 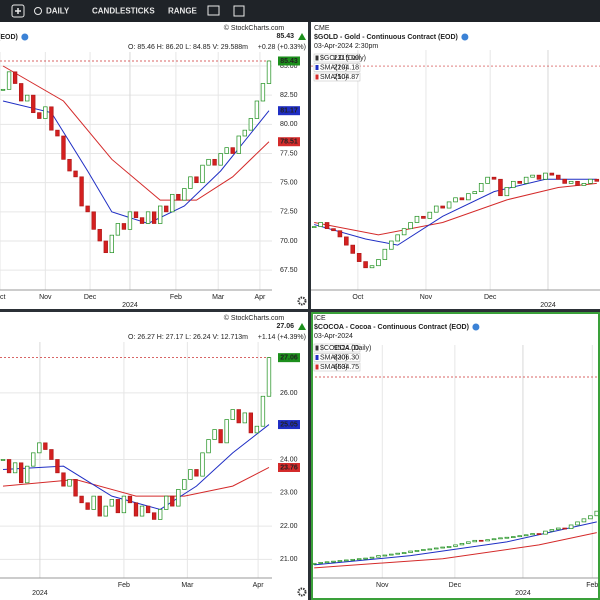 What do you see at coordinates (523, 593) in the screenshot?
I see `year-label: 2024` at bounding box center [523, 593].